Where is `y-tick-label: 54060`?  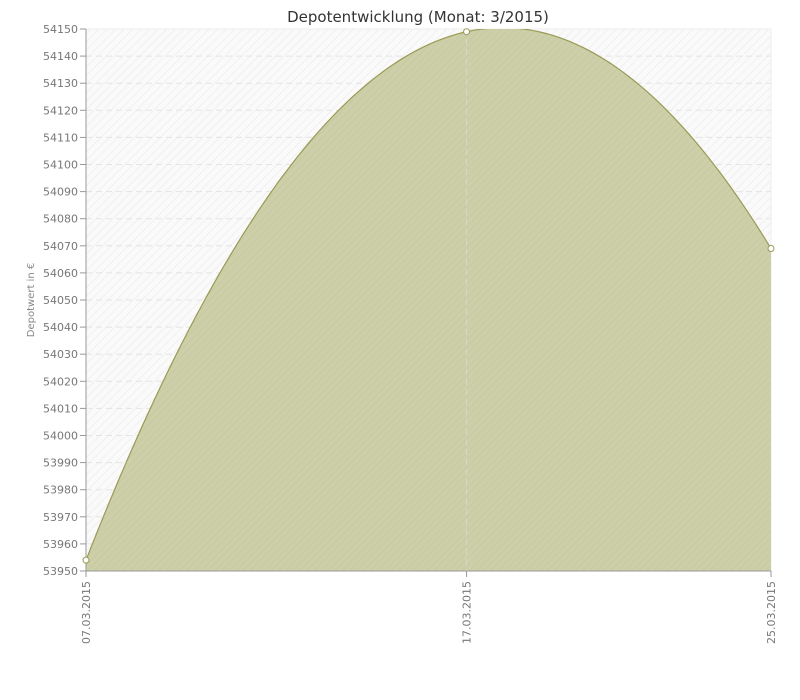 y-tick-label: 54060 is located at coordinates (60, 273).